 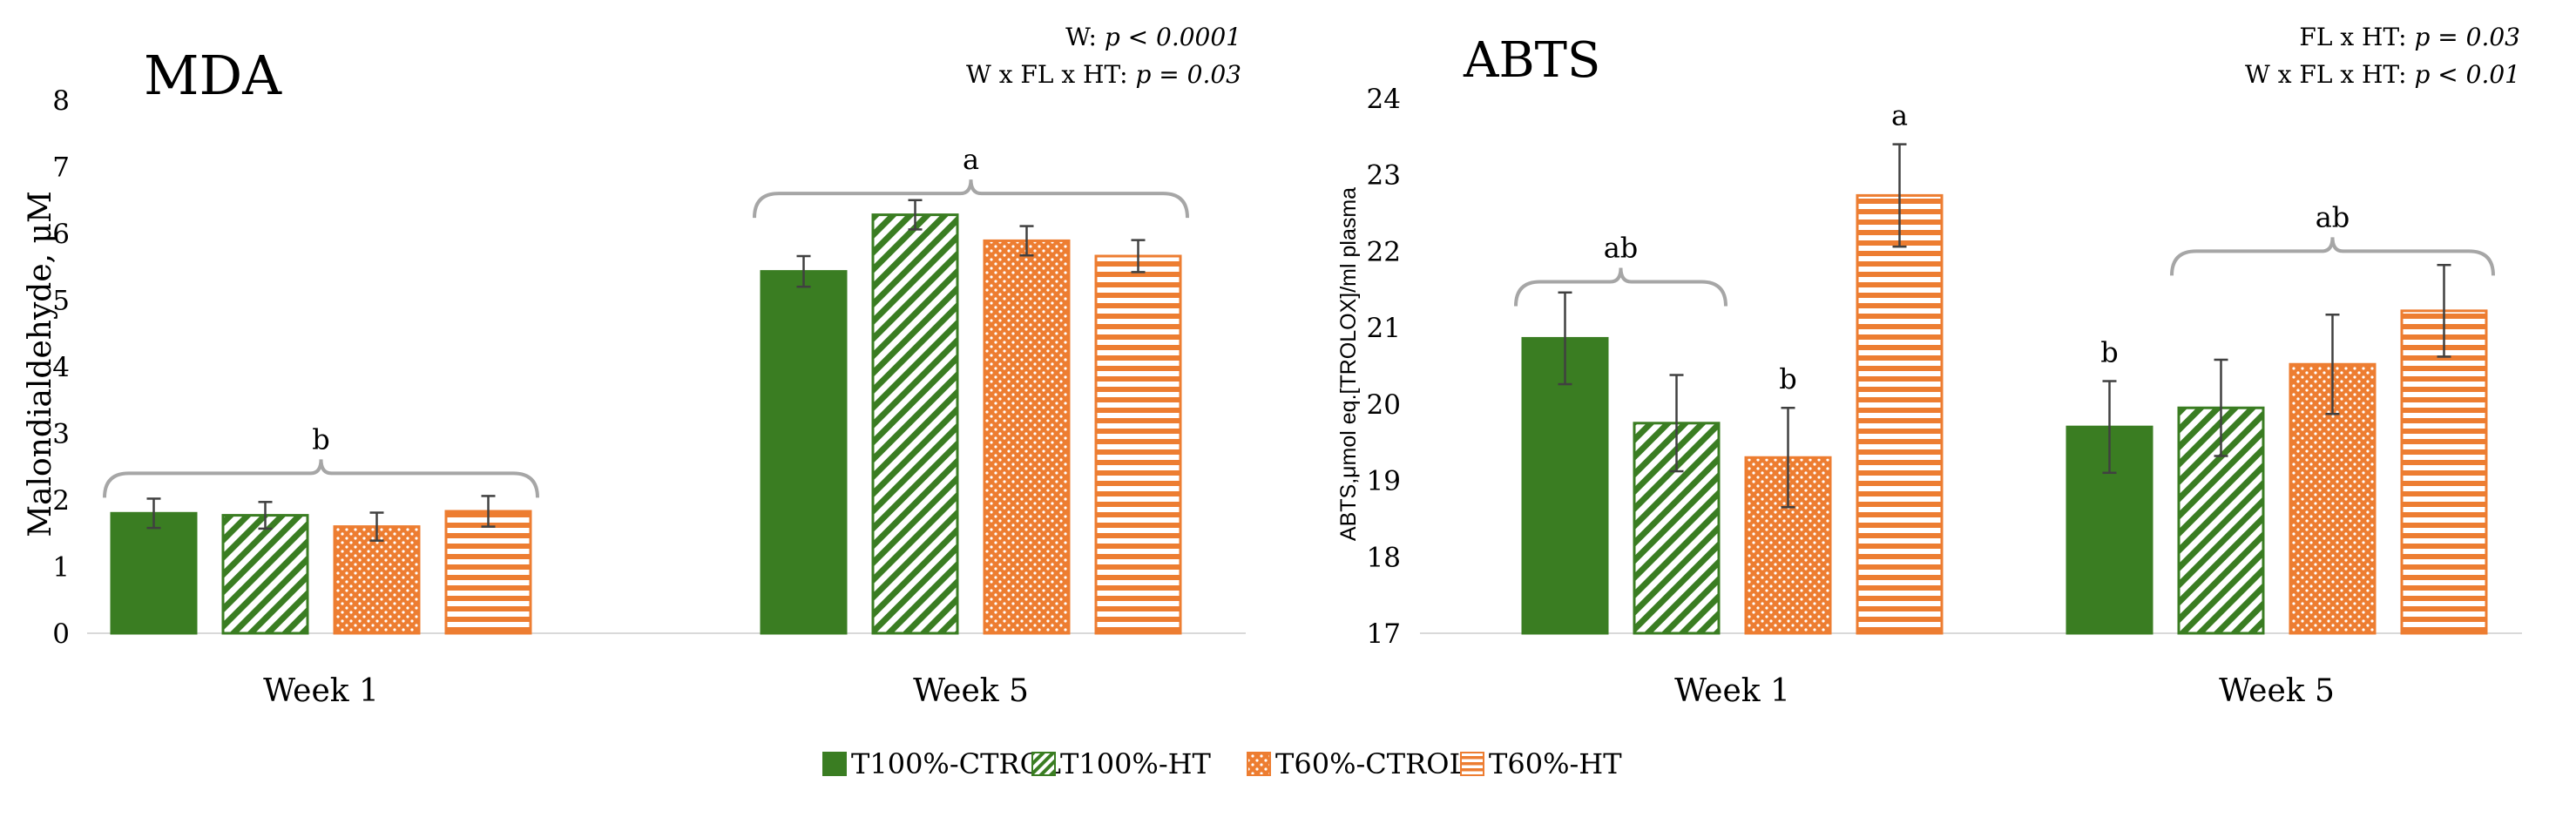 What do you see at coordinates (61, 568) in the screenshot?
I see `y-tick-label: 1` at bounding box center [61, 568].